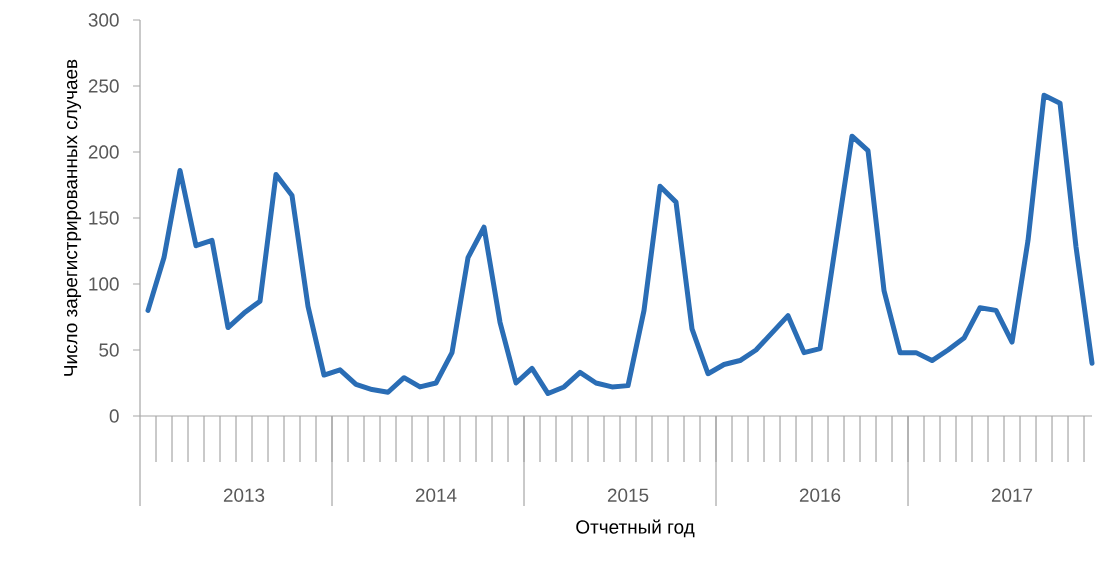  What do you see at coordinates (103, 20) in the screenshot?
I see `y-tick-label: 300` at bounding box center [103, 20].